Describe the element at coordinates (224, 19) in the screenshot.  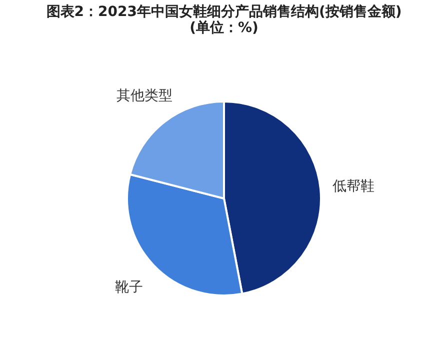
I see `chart-title: 图表2：2023年中国女鞋细分产品销售结构(按销售金额)(单位：%)` at that location.